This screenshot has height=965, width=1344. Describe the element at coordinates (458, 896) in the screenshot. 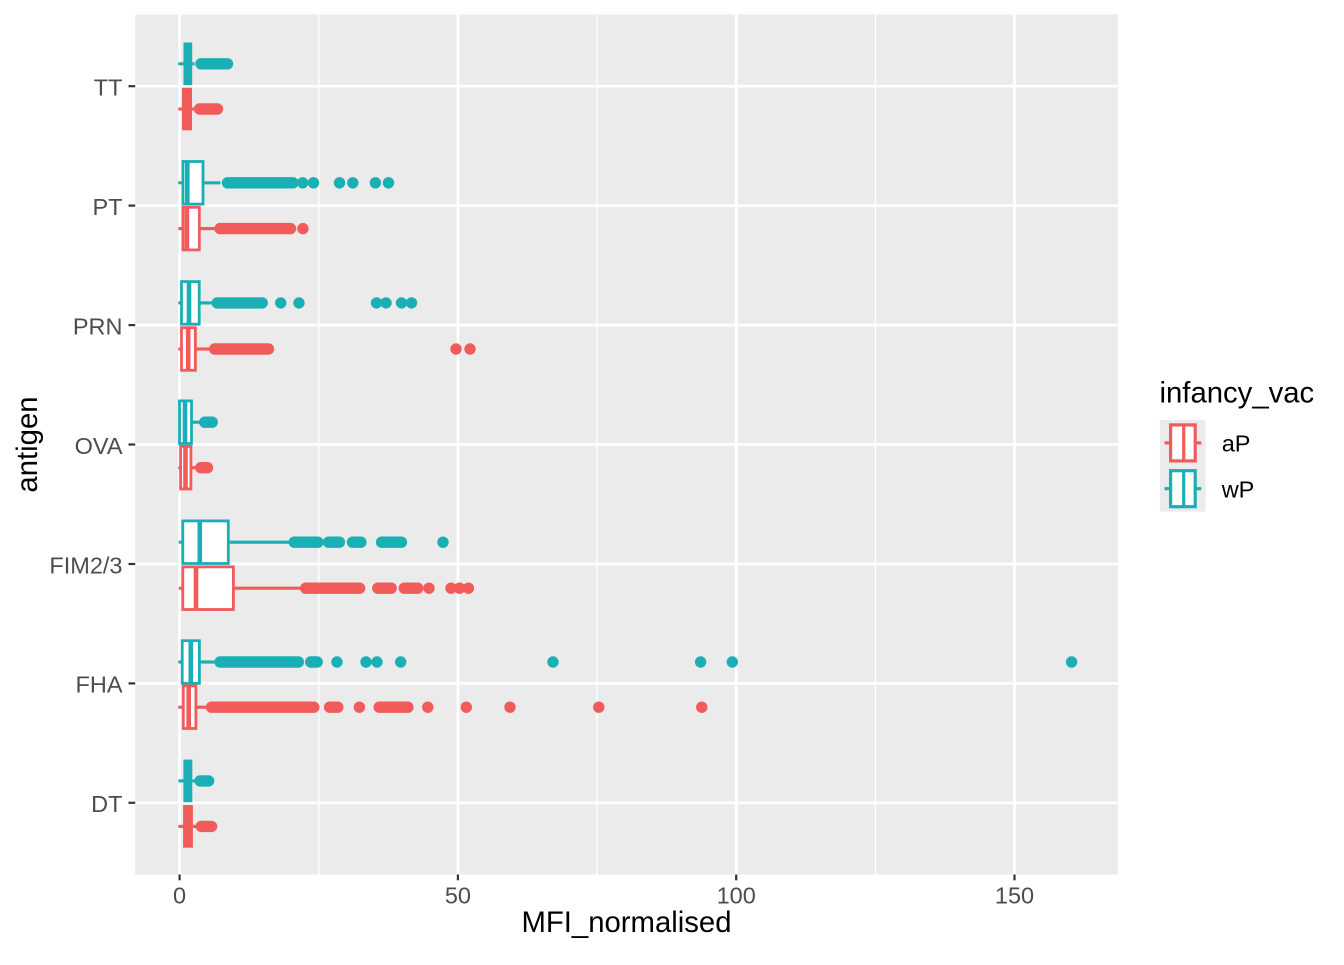

I see `svg-text: 50` at that location.